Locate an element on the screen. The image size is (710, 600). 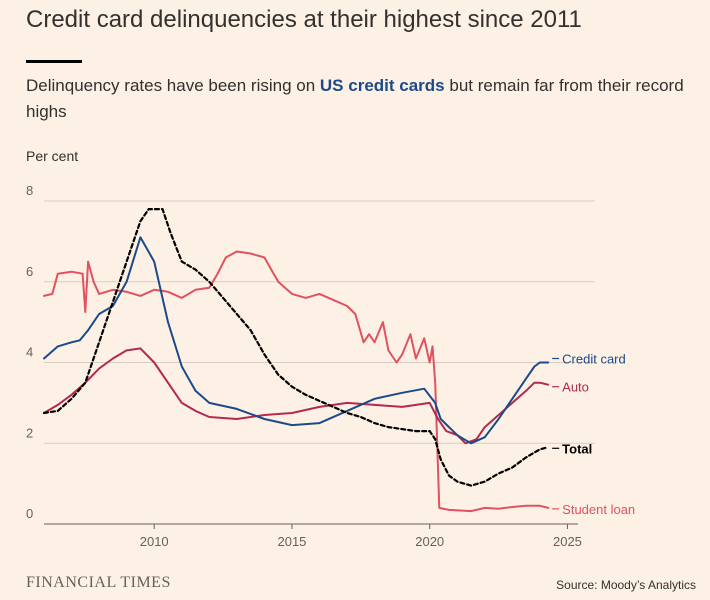
series-label-auto: Auto is located at coordinates (575, 387).